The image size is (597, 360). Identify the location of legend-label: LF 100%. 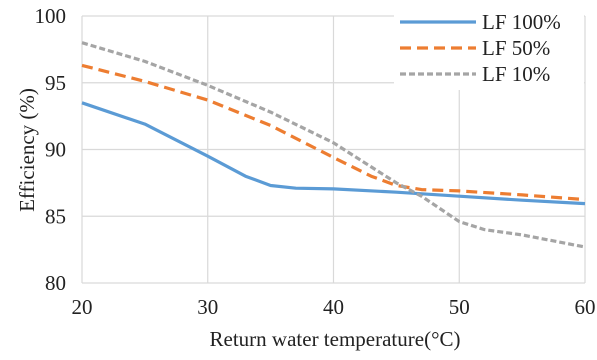
(521, 22).